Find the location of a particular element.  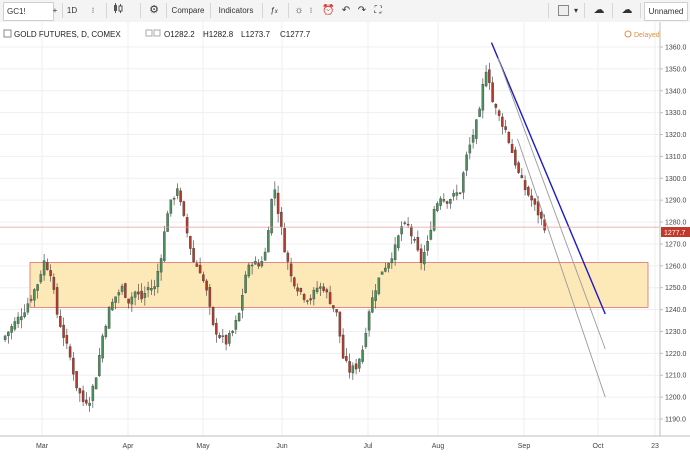

fullscreen-icon: ⛶ is located at coordinates (378, 10).